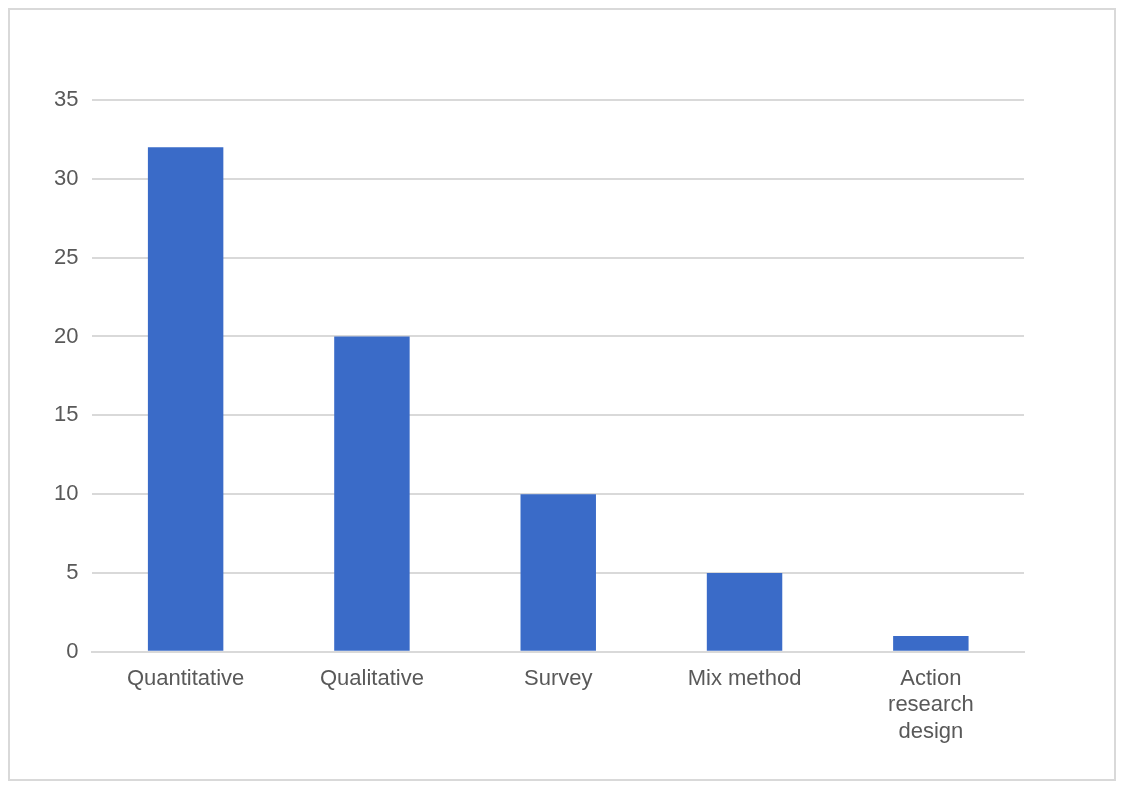 Image resolution: width=1126 pixels, height=791 pixels. Describe the element at coordinates (185, 678) in the screenshot. I see `x-tick-label: Quantitative` at that location.